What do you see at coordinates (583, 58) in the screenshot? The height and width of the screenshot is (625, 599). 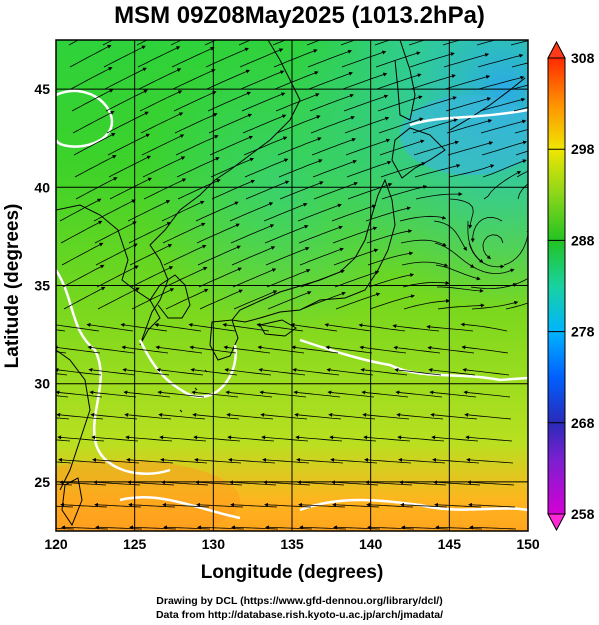 I see `colorbar-tick-label: 308` at bounding box center [583, 58].